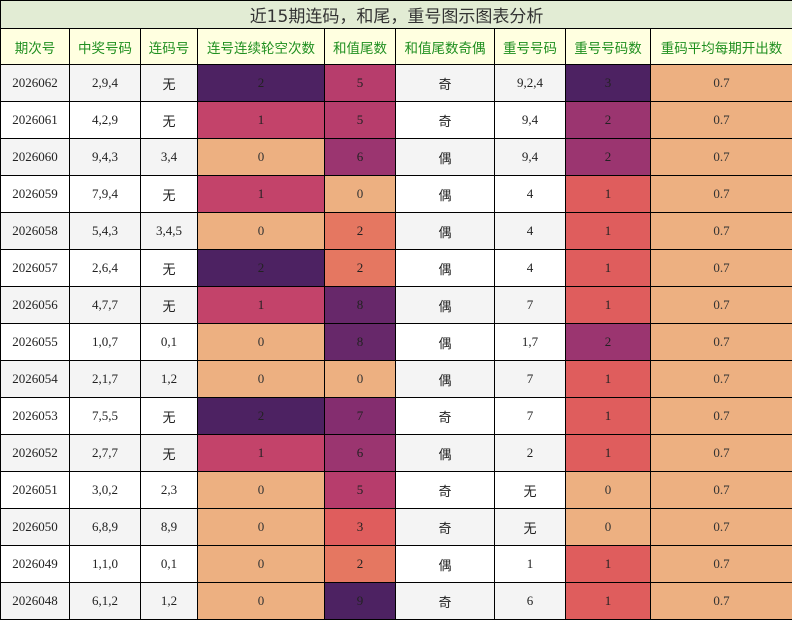  I want to click on repeat-count-cell: 3, so click(608, 83).